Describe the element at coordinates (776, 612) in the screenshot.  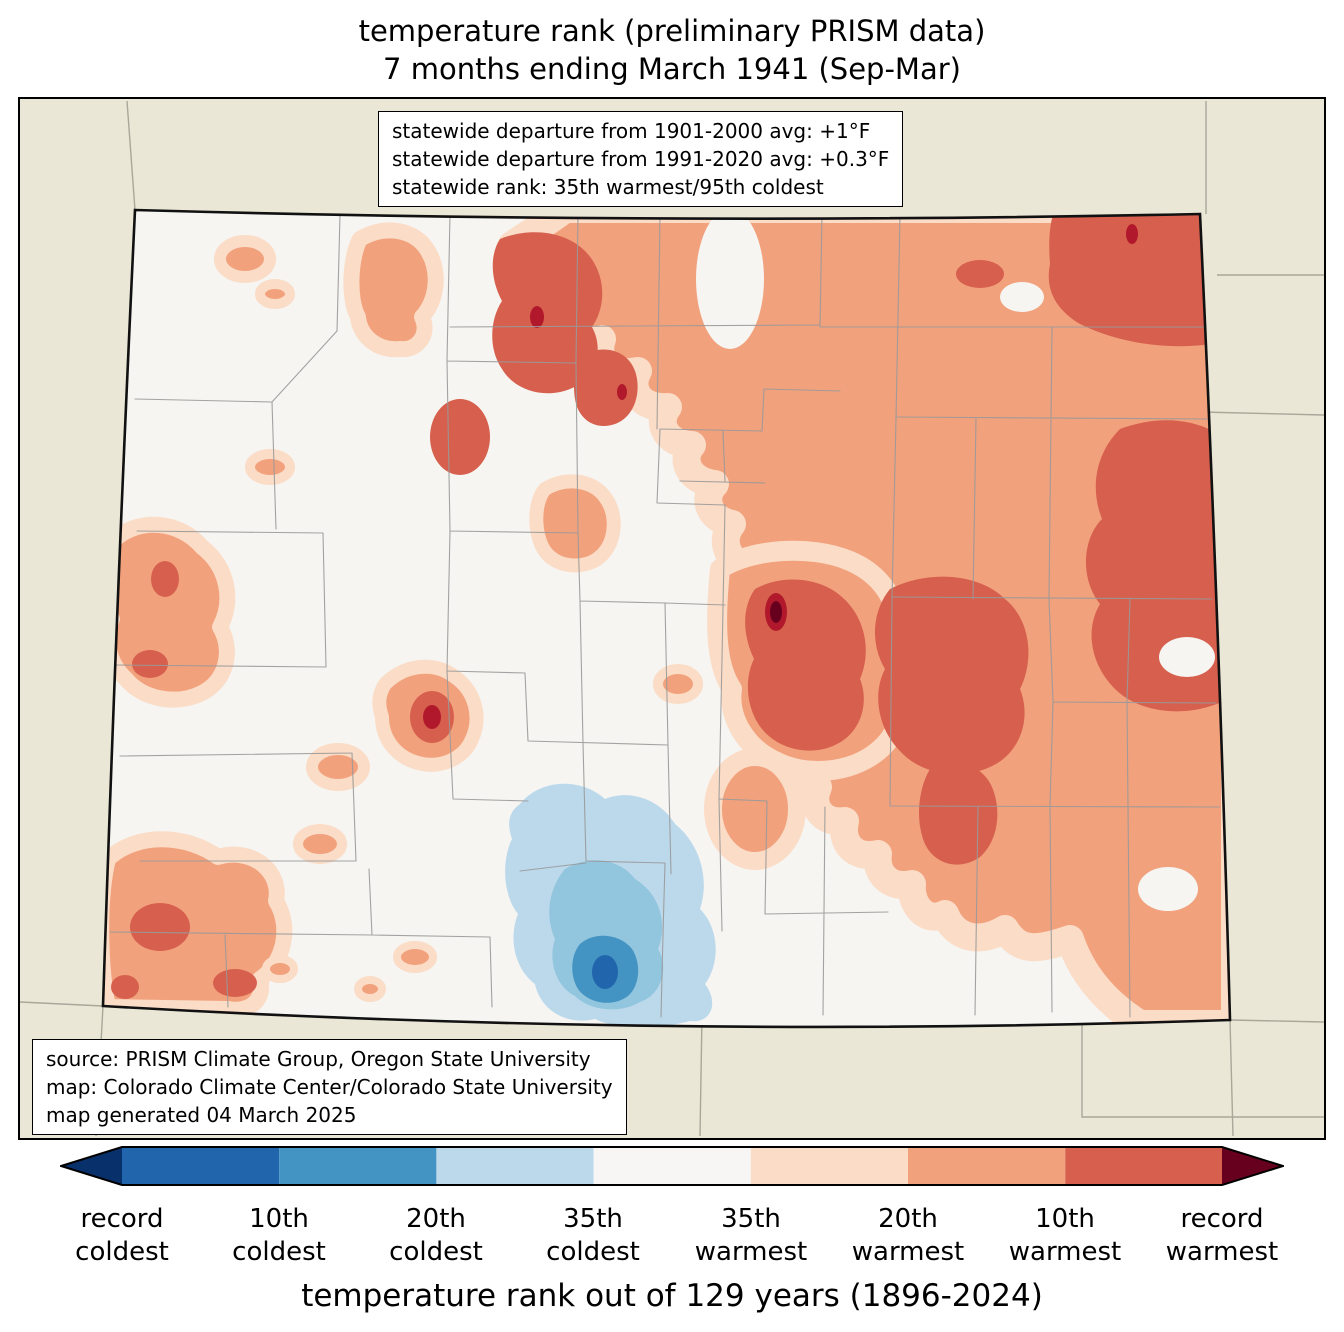
I see `record-warmest-spot` at that location.